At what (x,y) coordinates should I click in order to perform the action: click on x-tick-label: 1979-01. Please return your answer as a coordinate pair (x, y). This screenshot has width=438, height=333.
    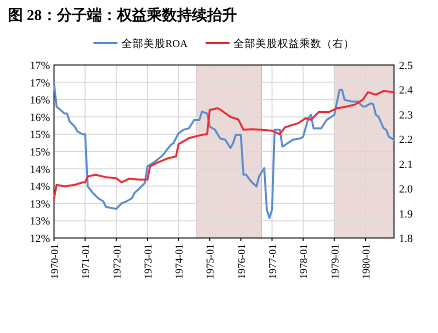
    Looking at the image, I should click on (336, 261).